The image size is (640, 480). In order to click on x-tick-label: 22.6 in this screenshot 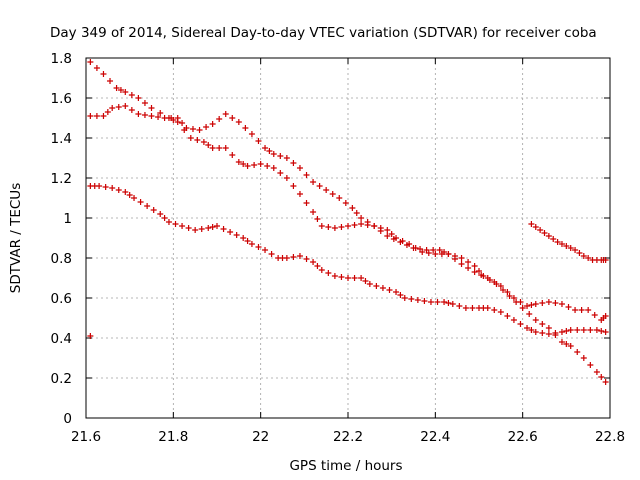, I will do `click(523, 437)`.